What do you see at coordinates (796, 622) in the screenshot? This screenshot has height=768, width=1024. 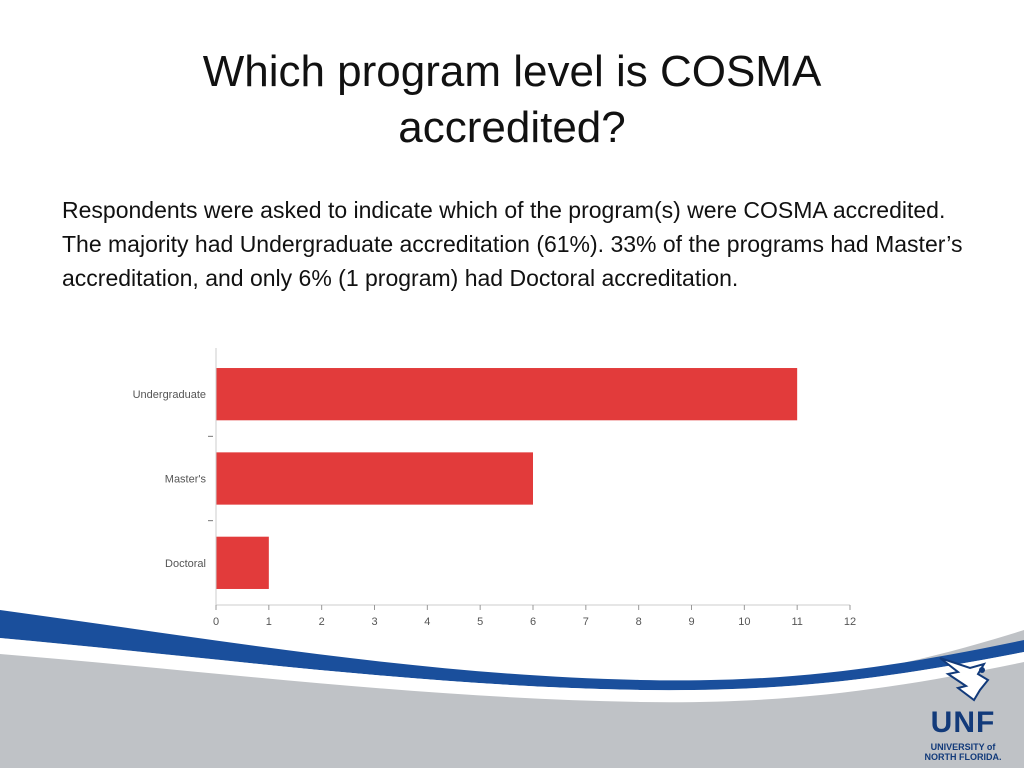 I see `x-tick-label: 11` at bounding box center [796, 622].